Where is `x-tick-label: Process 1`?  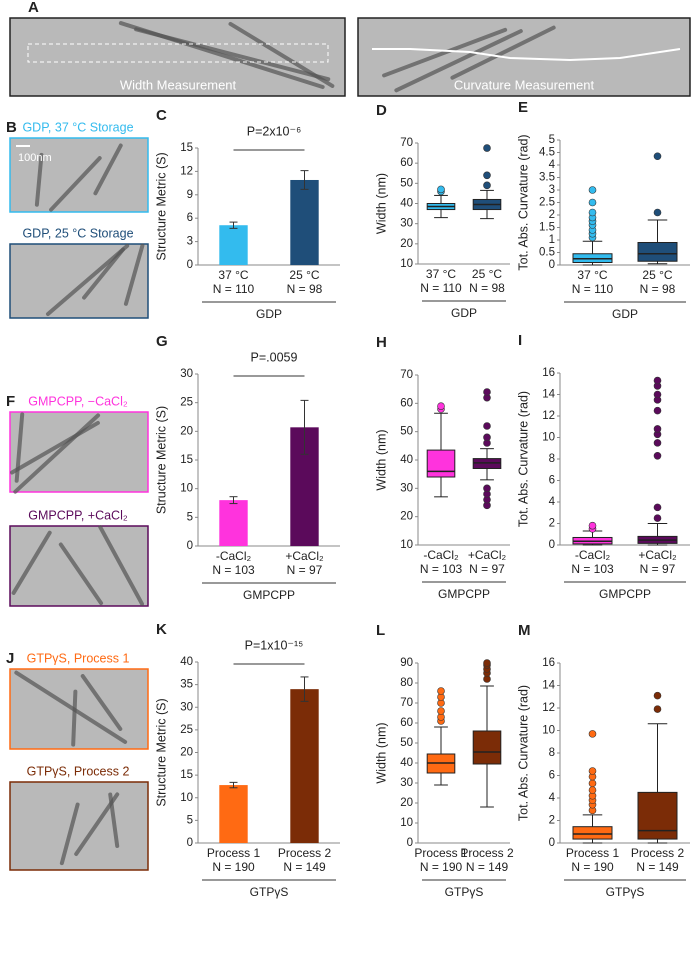
x-tick-label: Process 1 is located at coordinates (441, 853).